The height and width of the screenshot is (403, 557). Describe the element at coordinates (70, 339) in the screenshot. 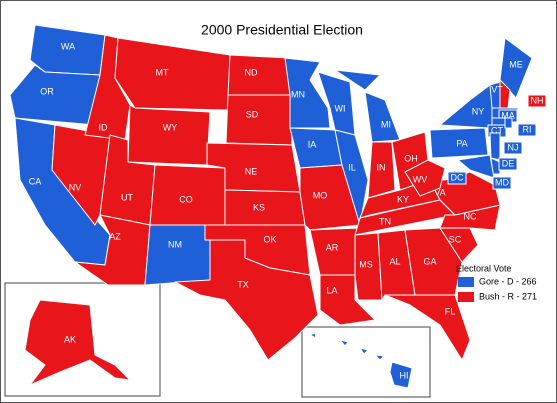

I see `state-label: AK` at that location.